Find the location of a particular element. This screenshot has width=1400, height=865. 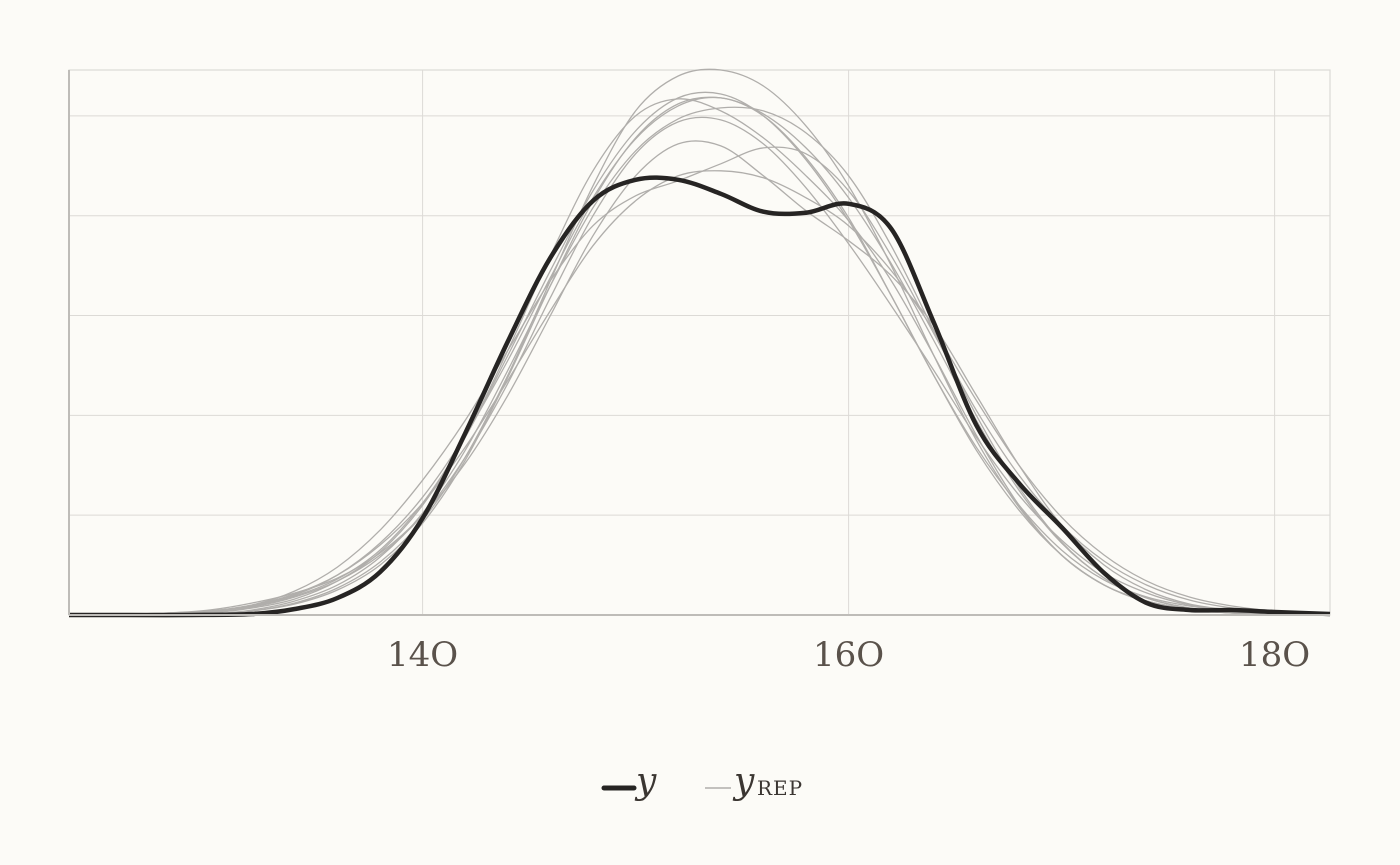

x-tick-labels: 14O 16O 18O is located at coordinates (848, 655).